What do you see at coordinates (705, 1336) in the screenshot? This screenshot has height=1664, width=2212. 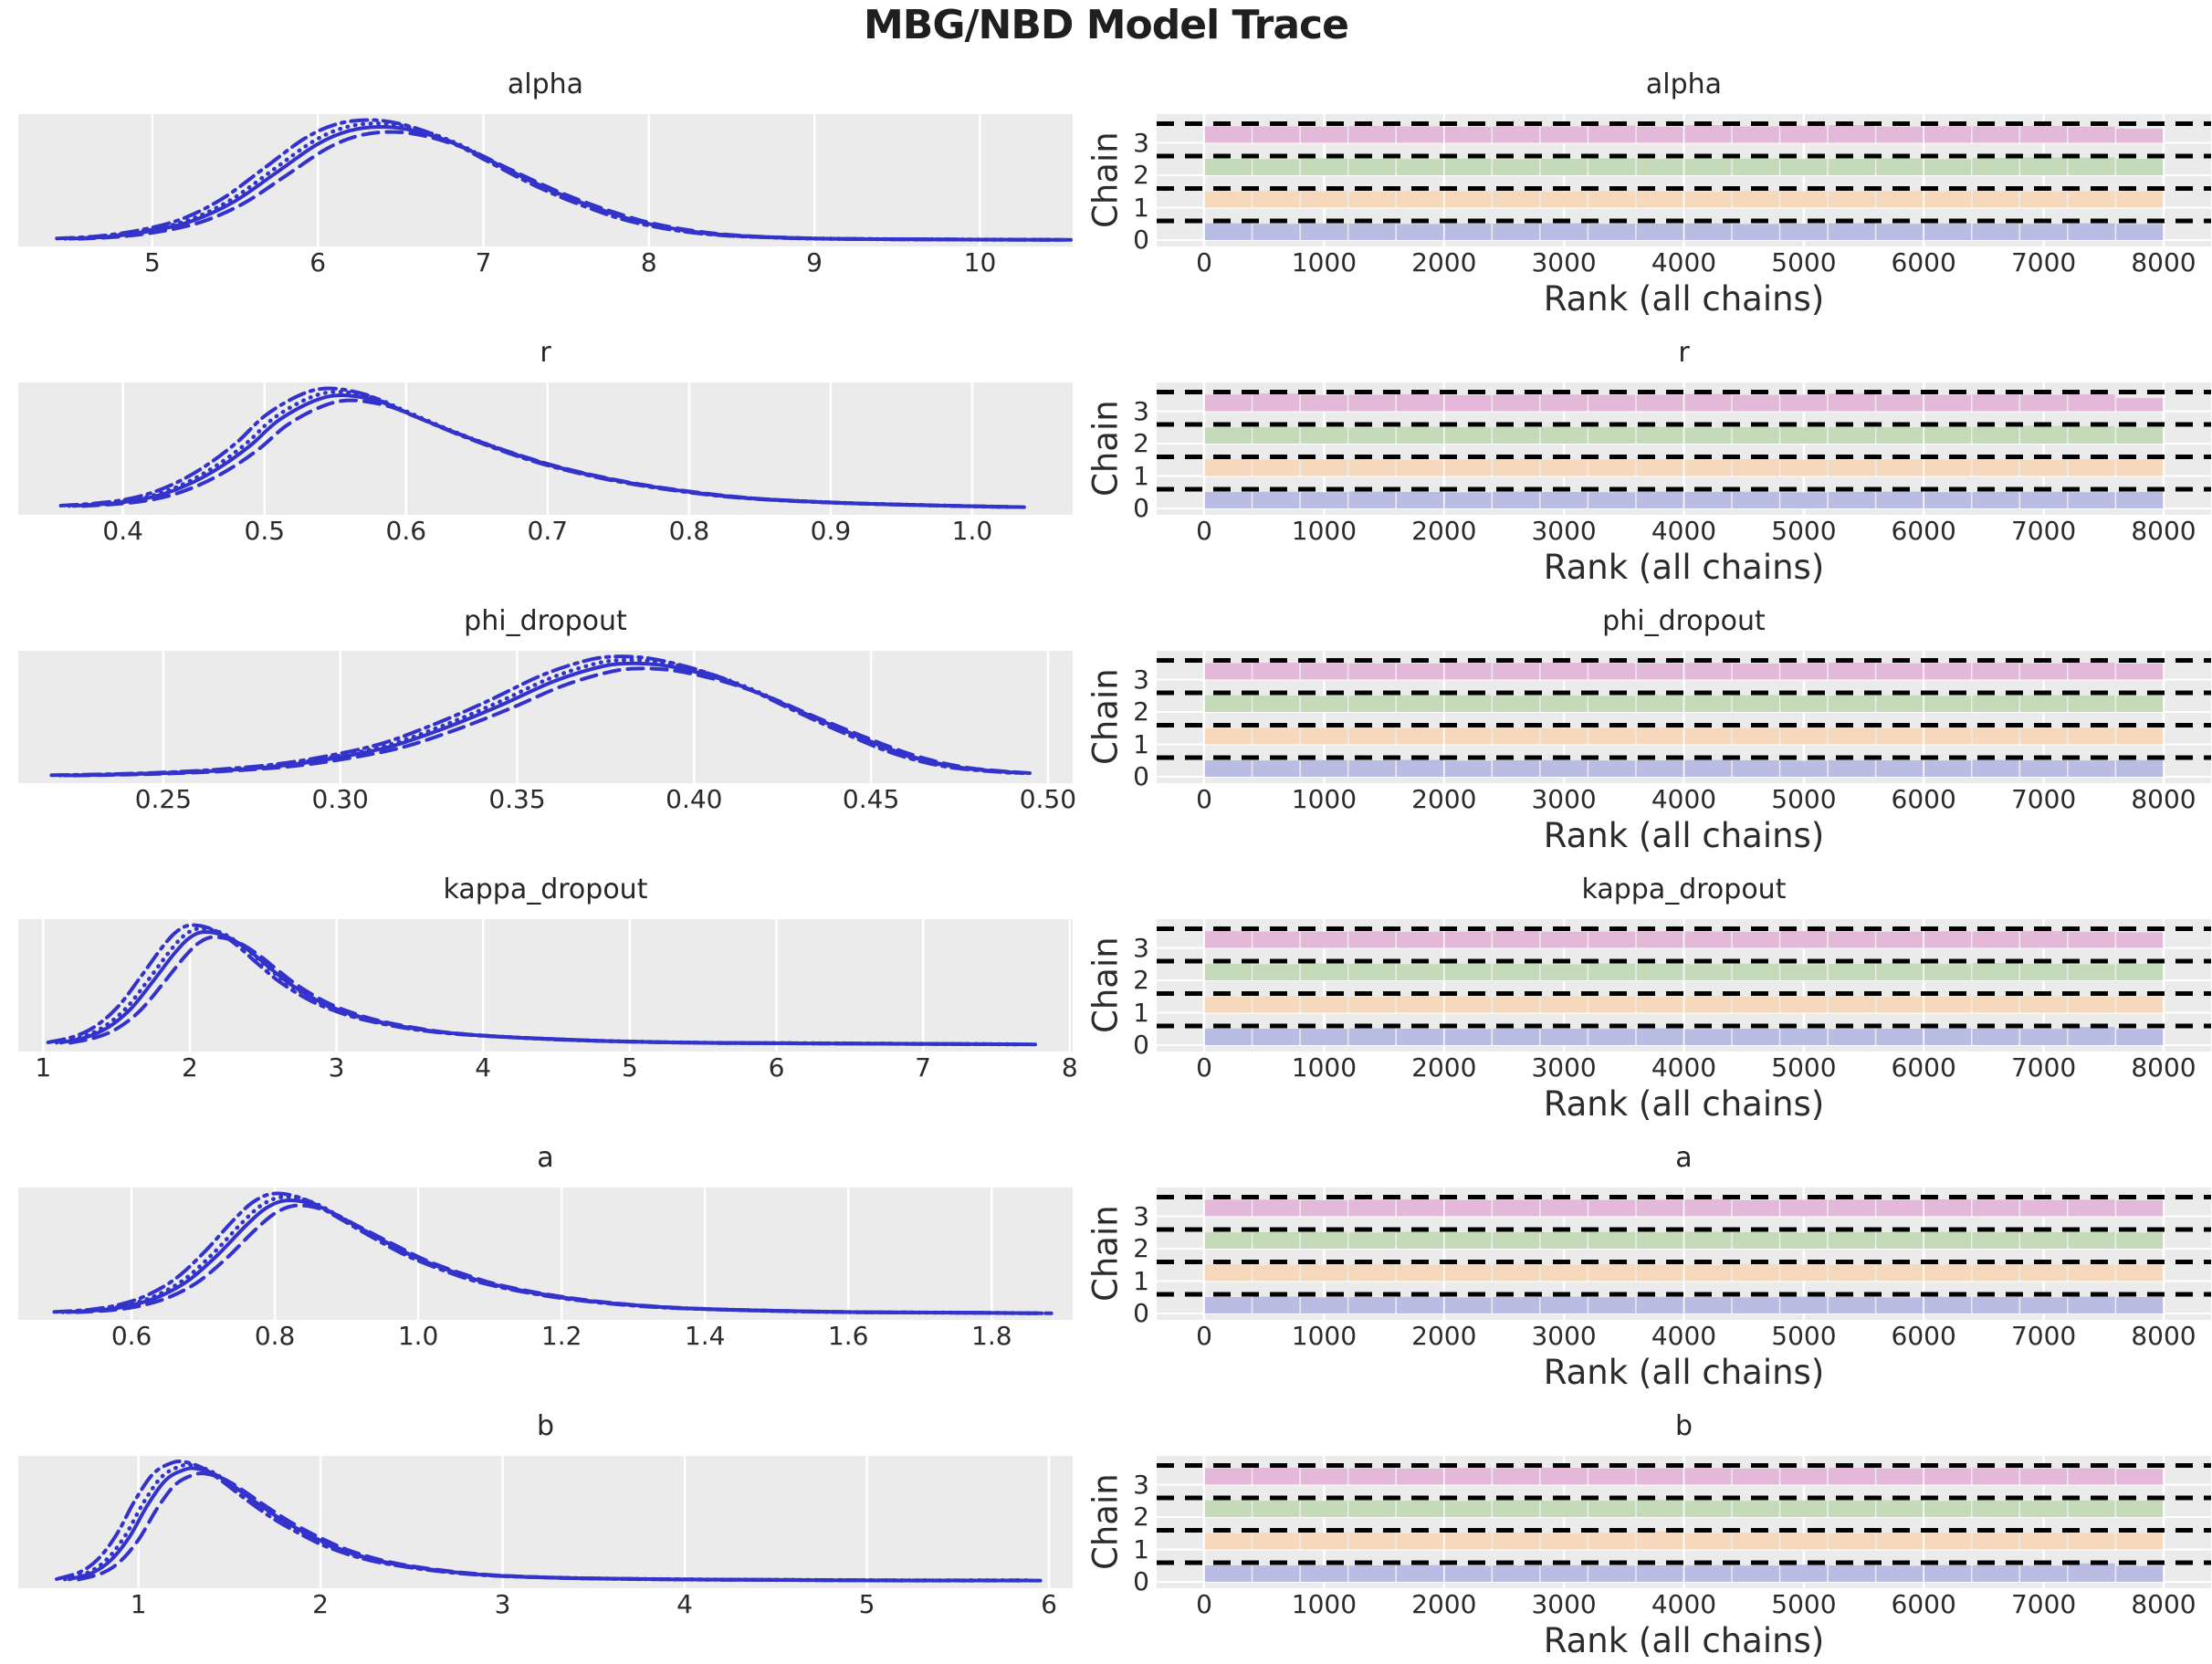 I see `x-tick-label: 1.4` at bounding box center [705, 1336].